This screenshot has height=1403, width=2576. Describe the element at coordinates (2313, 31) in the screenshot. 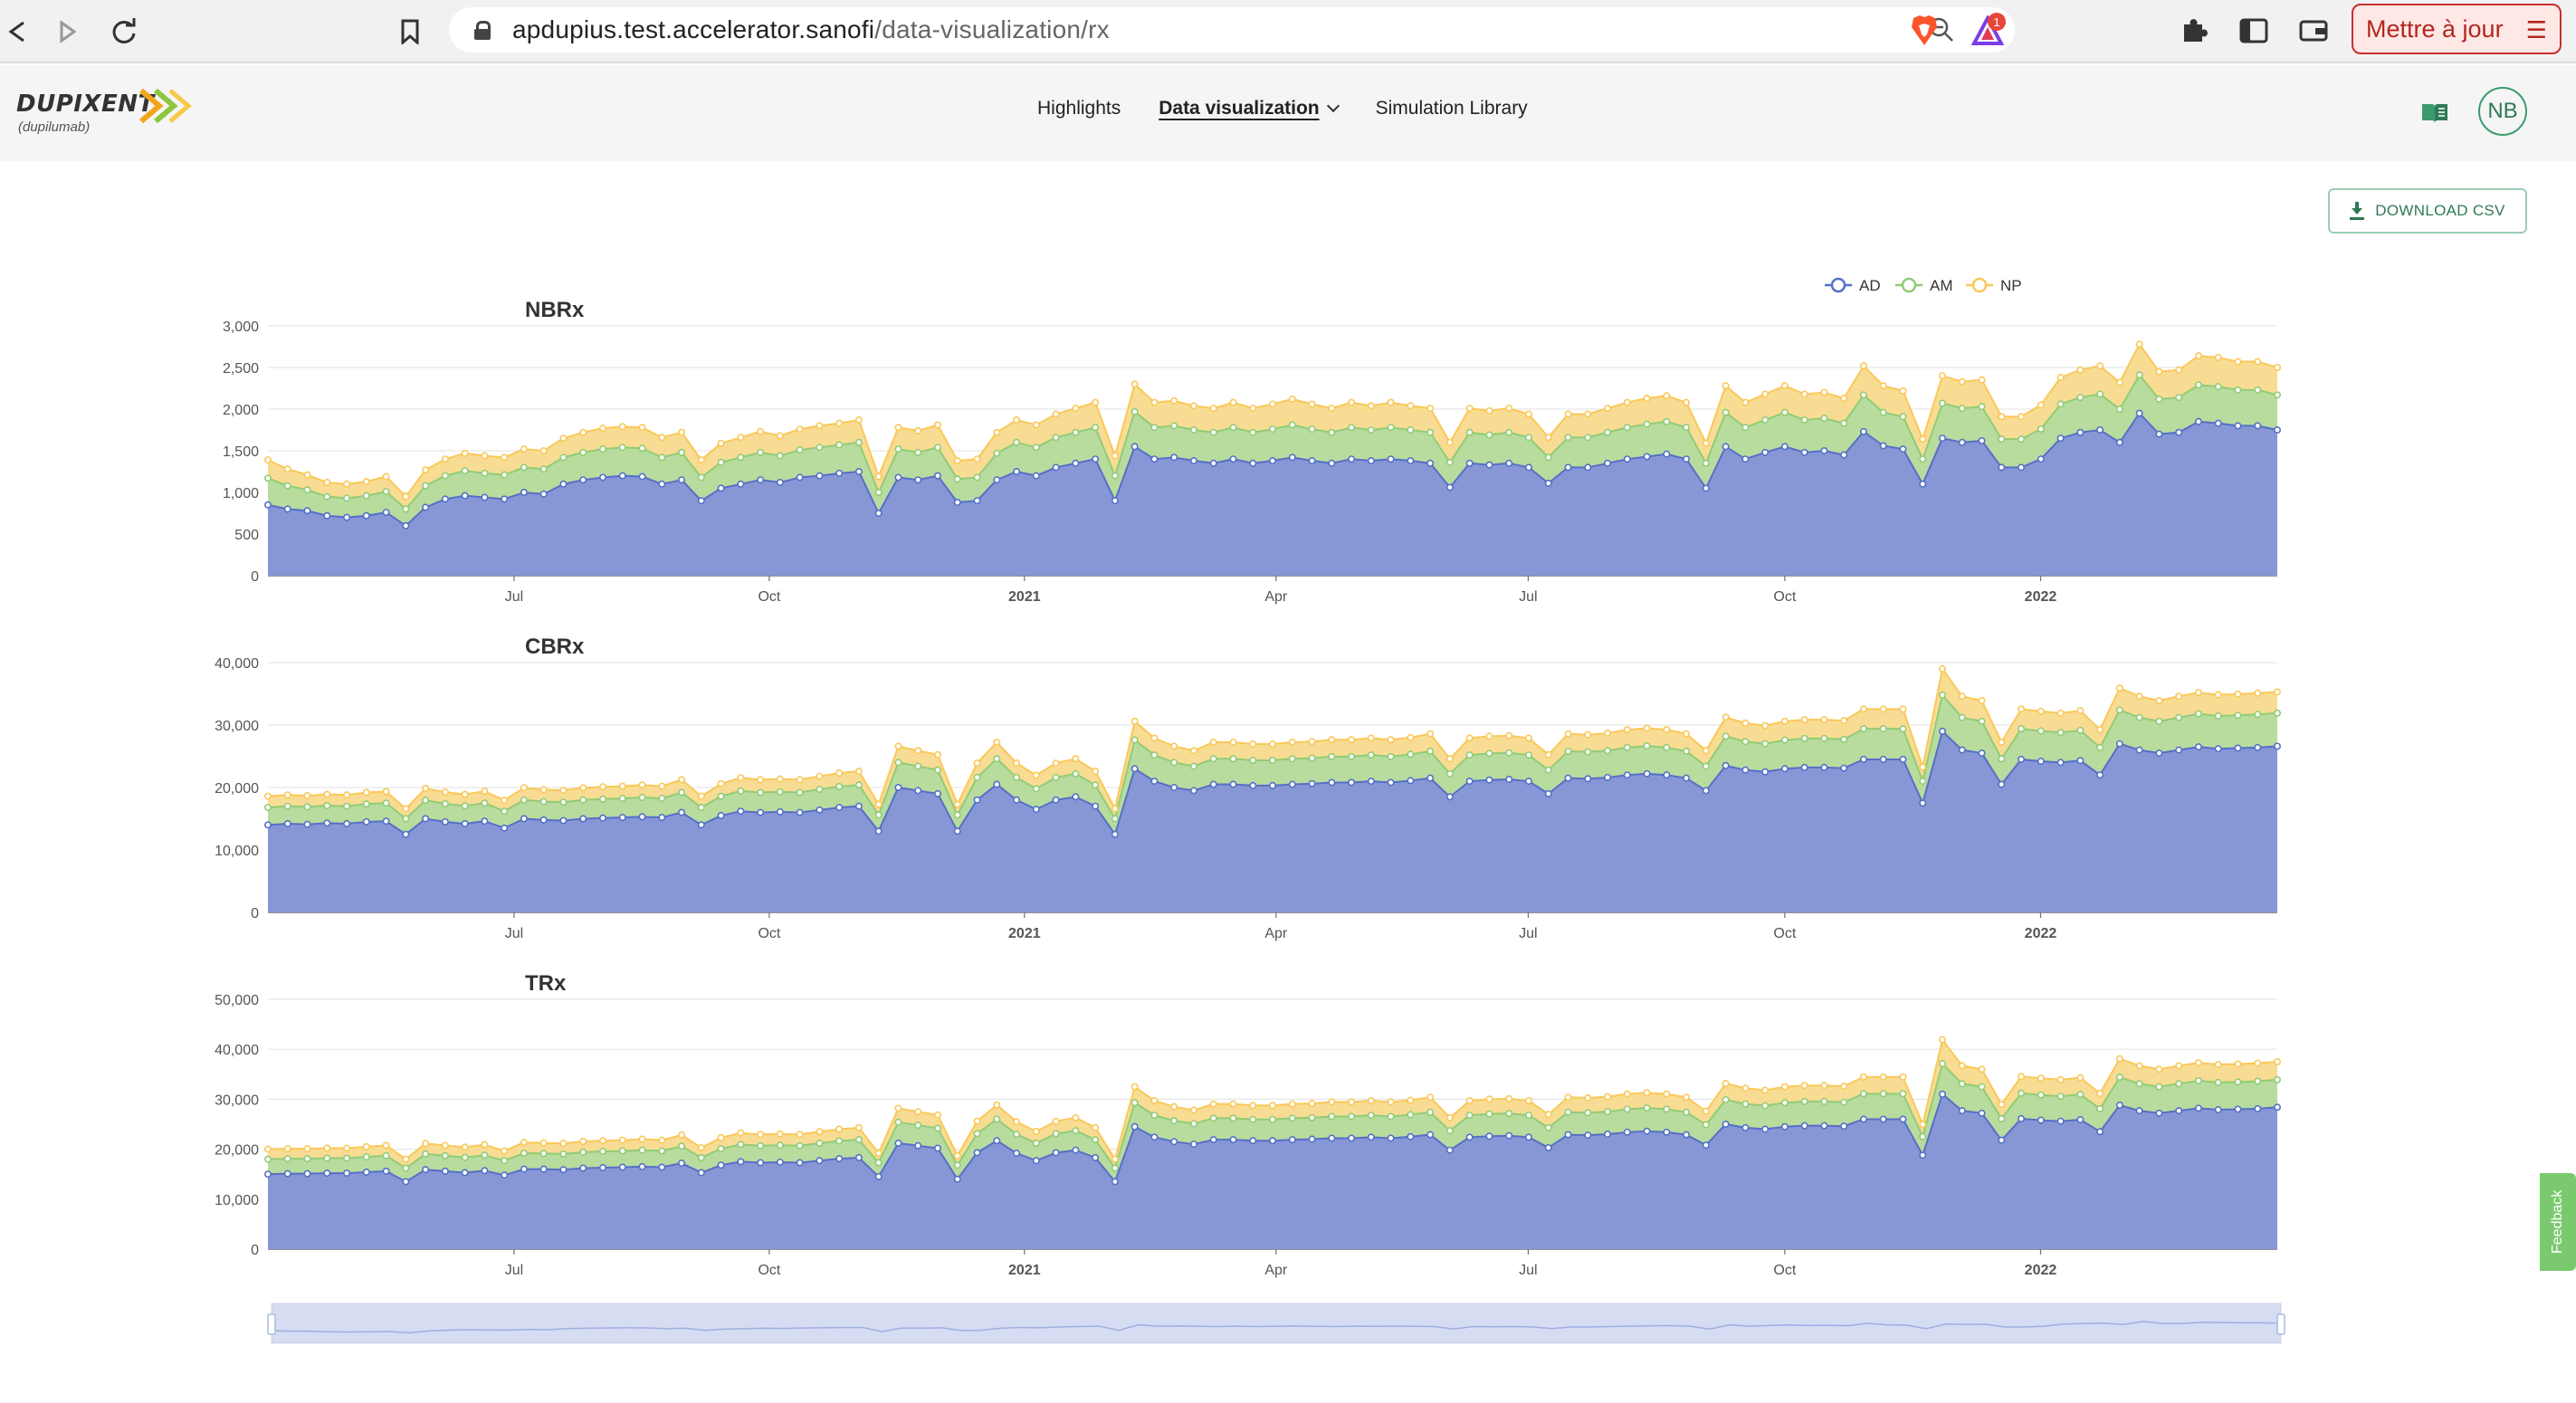

I see `wallet-icon` at that location.